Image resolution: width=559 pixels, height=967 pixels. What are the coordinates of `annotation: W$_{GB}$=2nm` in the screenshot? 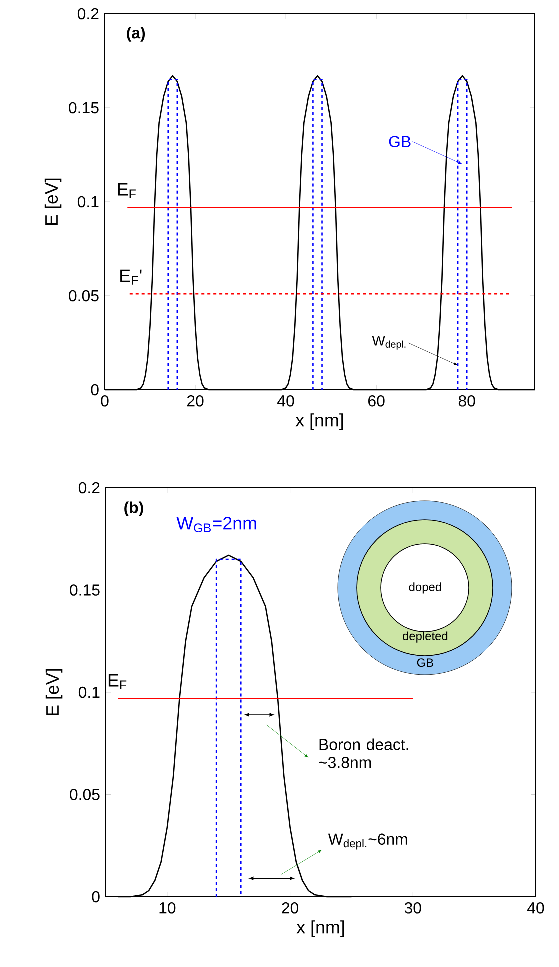 It's located at (216, 525).